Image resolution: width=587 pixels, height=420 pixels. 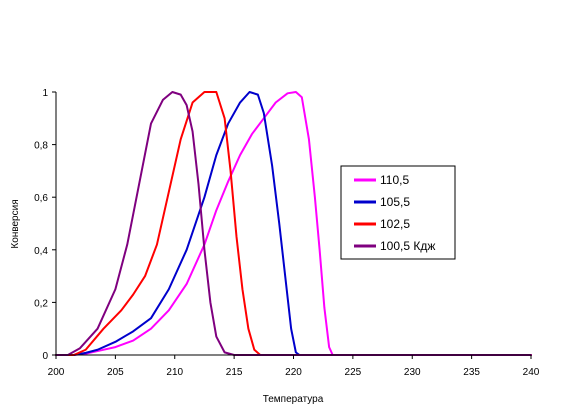 What do you see at coordinates (45, 356) in the screenshot?
I see `y-tick-label-0: 0` at bounding box center [45, 356].